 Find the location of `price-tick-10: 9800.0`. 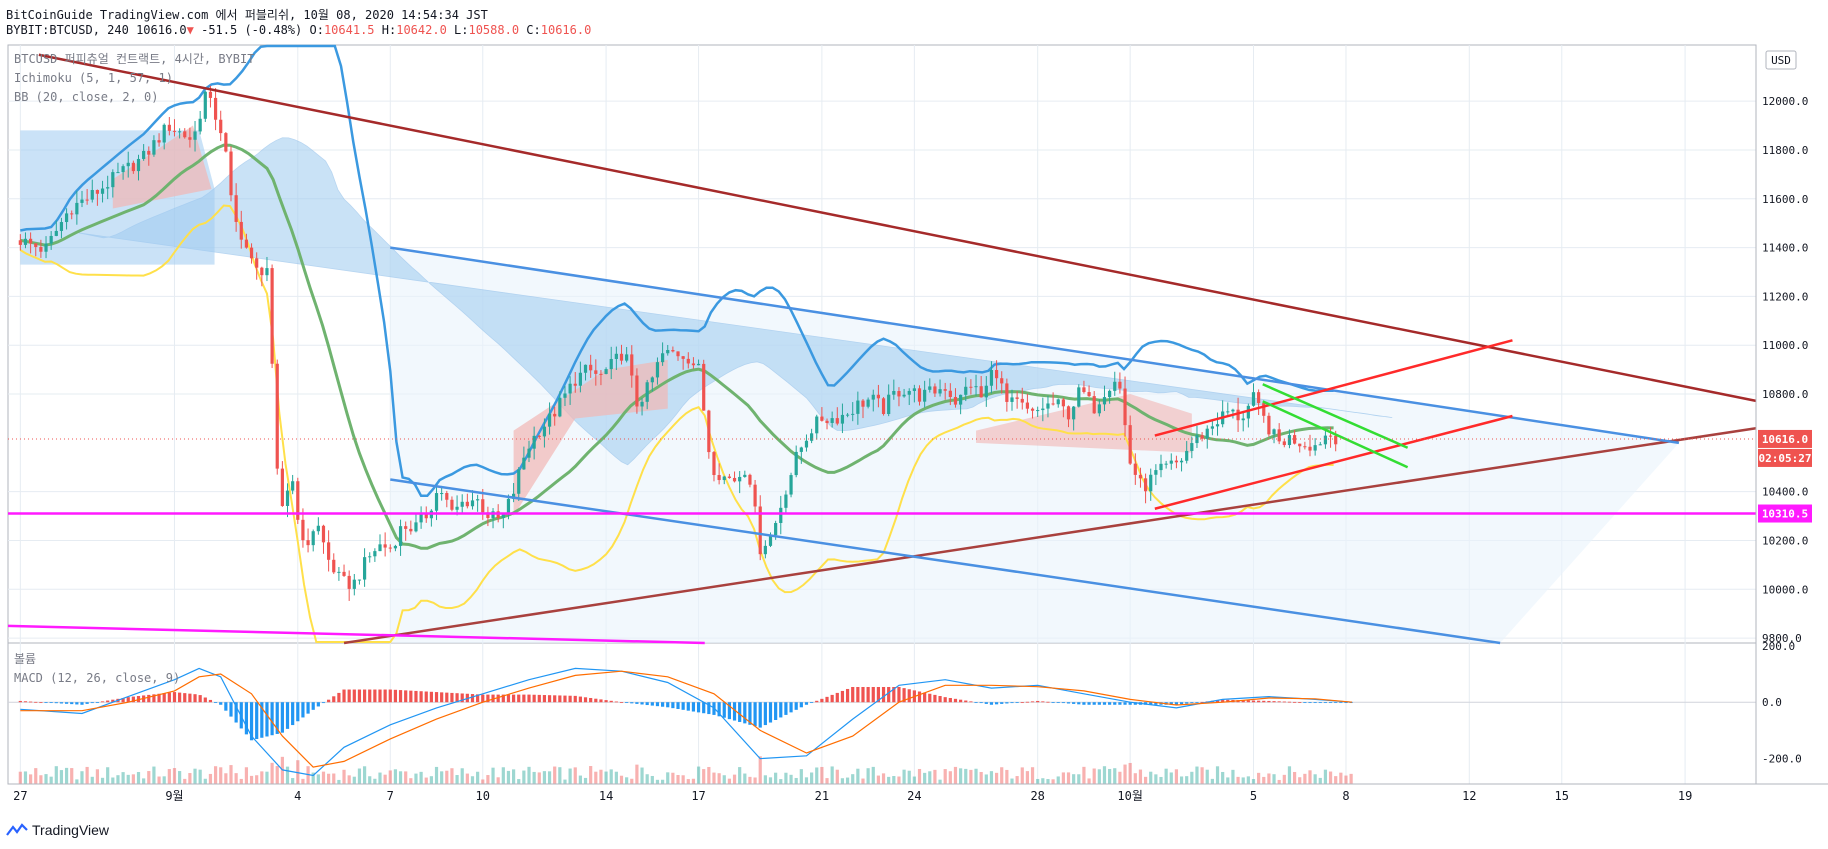

price-tick-10: 9800.0 is located at coordinates (1782, 638).